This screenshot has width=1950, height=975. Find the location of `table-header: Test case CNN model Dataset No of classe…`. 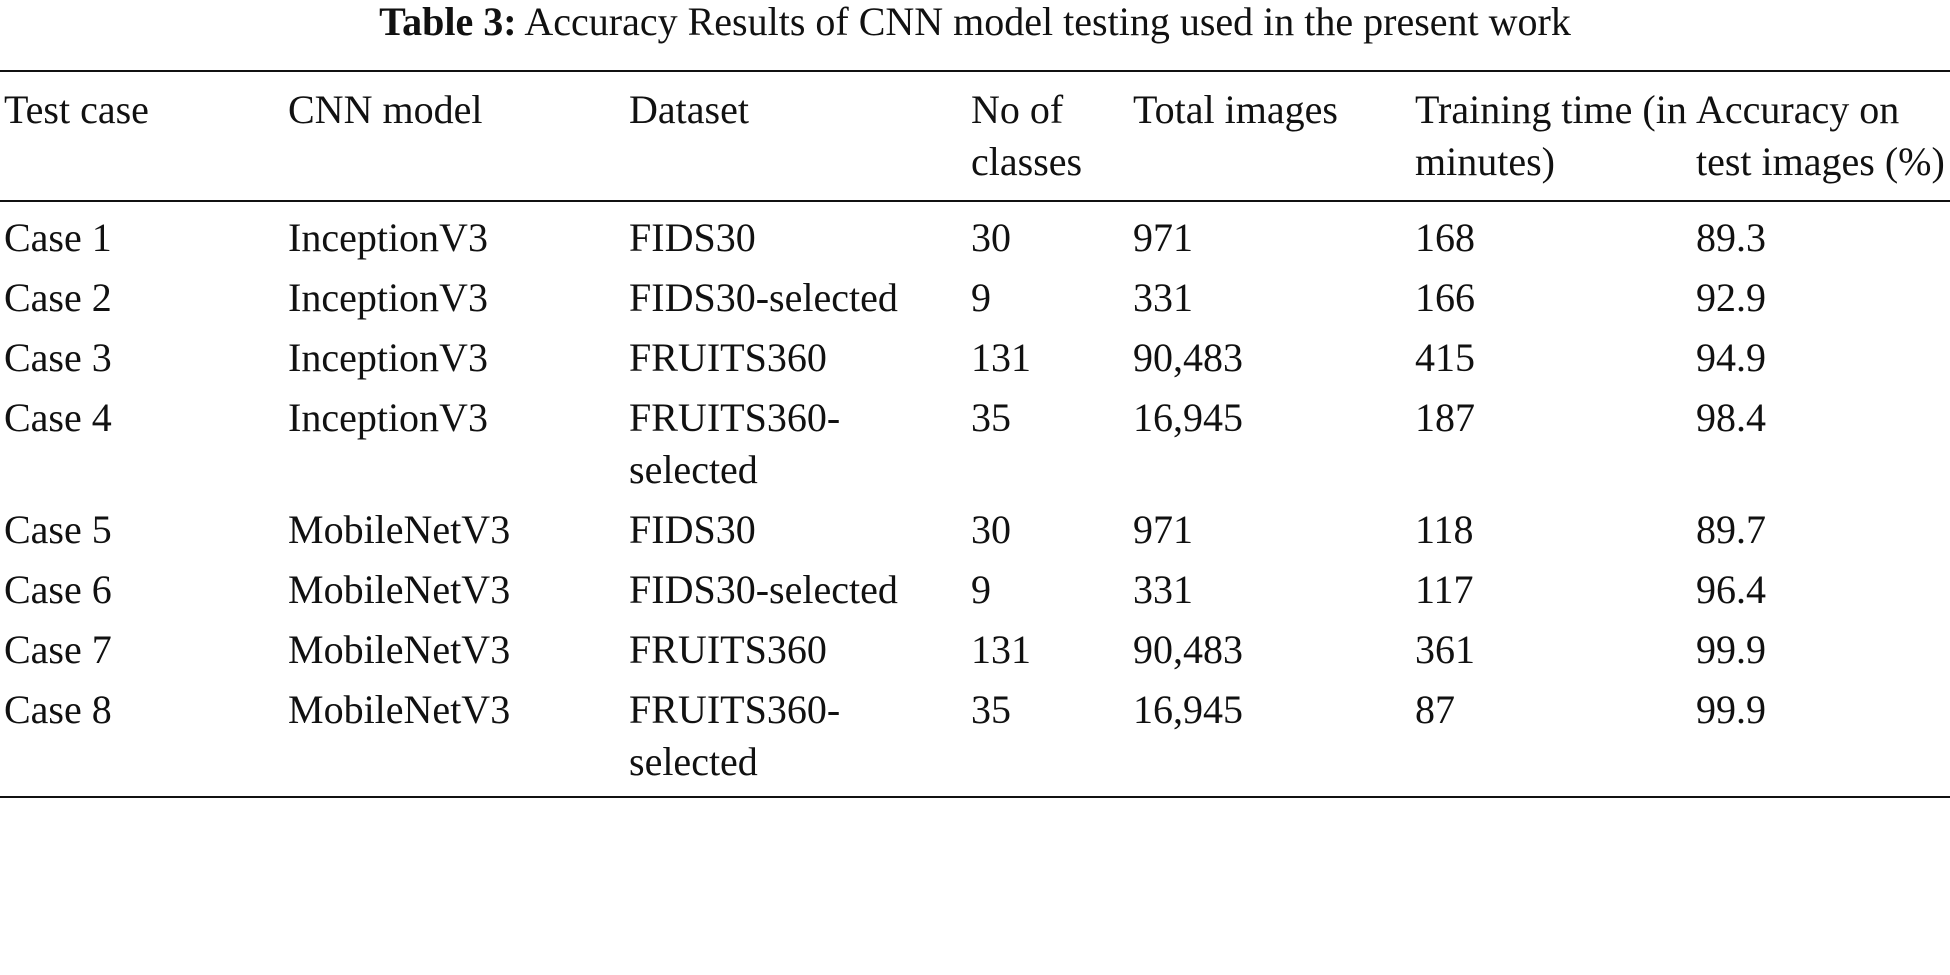

table-header: Test case CNN model Dataset No of classe… is located at coordinates (975, 136).